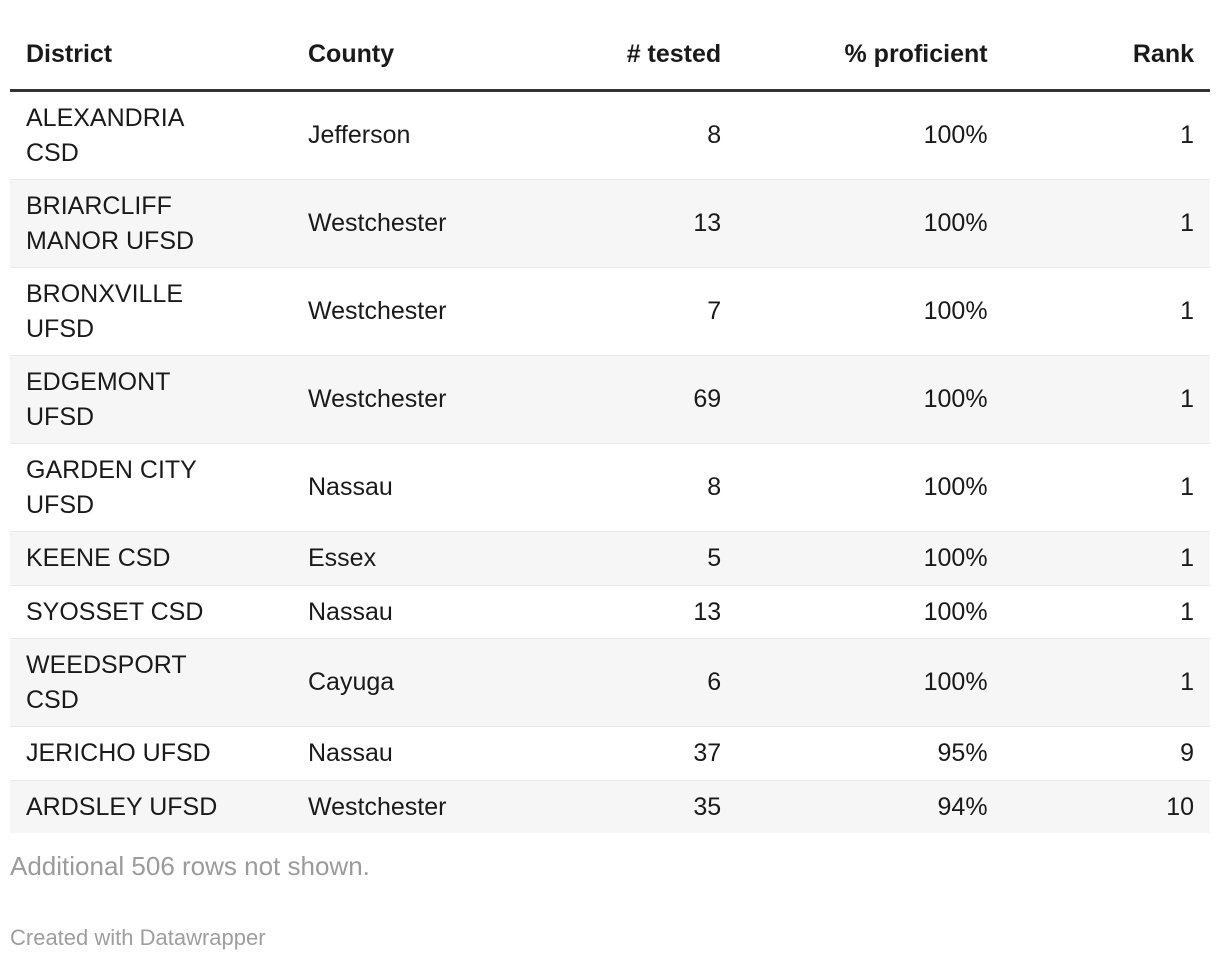 Image resolution: width=1220 pixels, height=958 pixels. I want to click on table-row: BRIARCLIFF MANOR UFSD Westchester 13 100% 1, so click(610, 223).